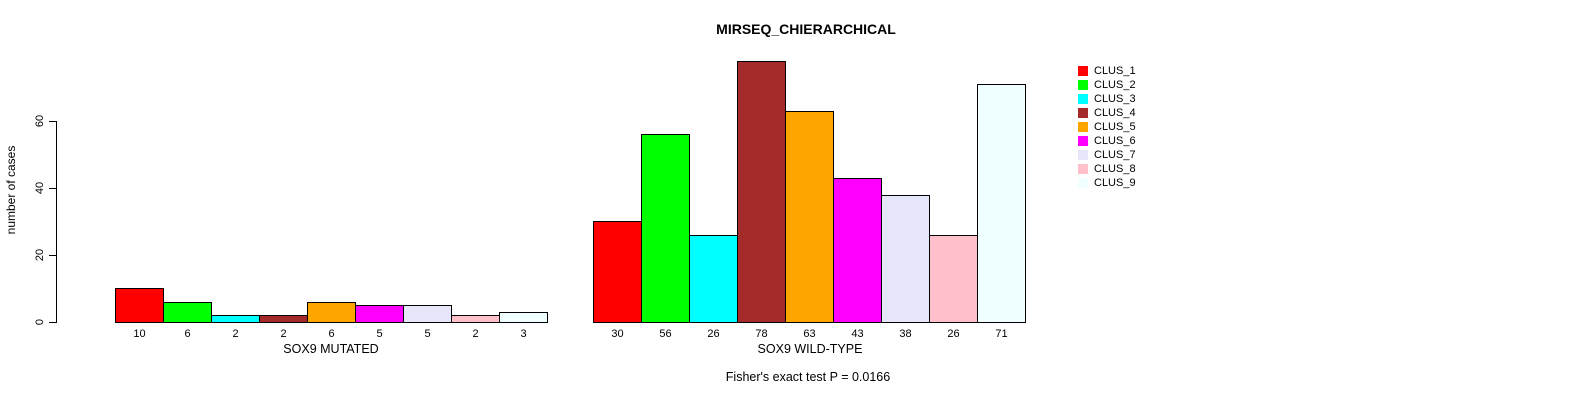  I want to click on y-axis-tick-label: 0, so click(40, 322).